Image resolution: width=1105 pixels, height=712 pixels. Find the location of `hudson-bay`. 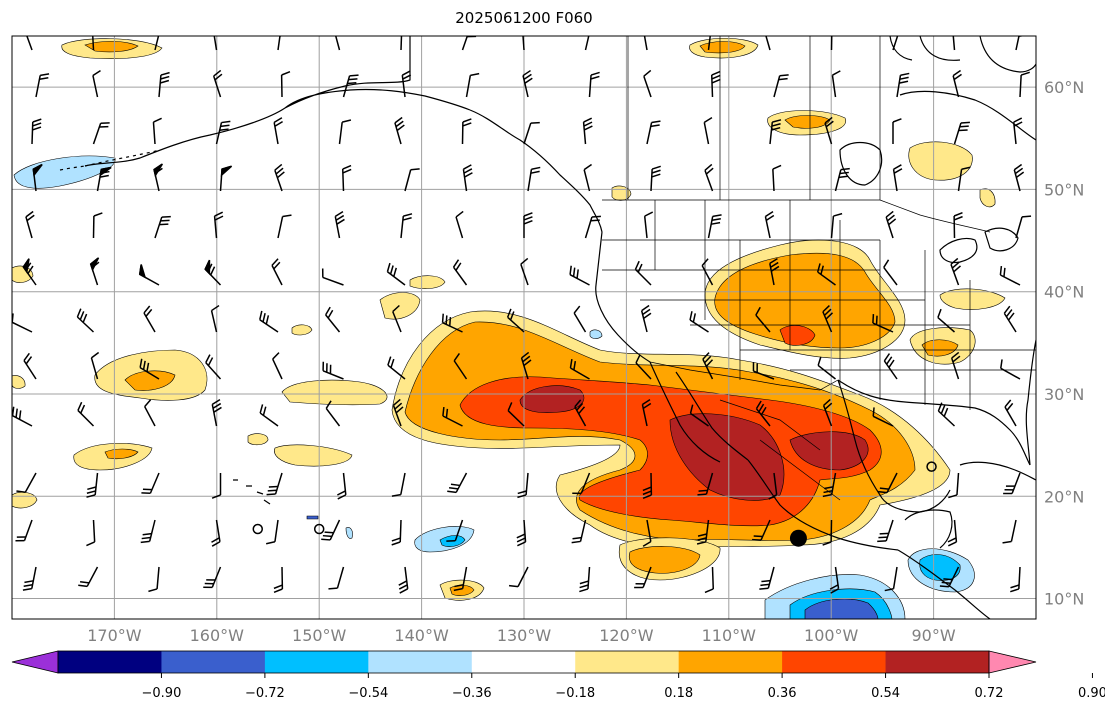

hudson-bay is located at coordinates (937, 138).